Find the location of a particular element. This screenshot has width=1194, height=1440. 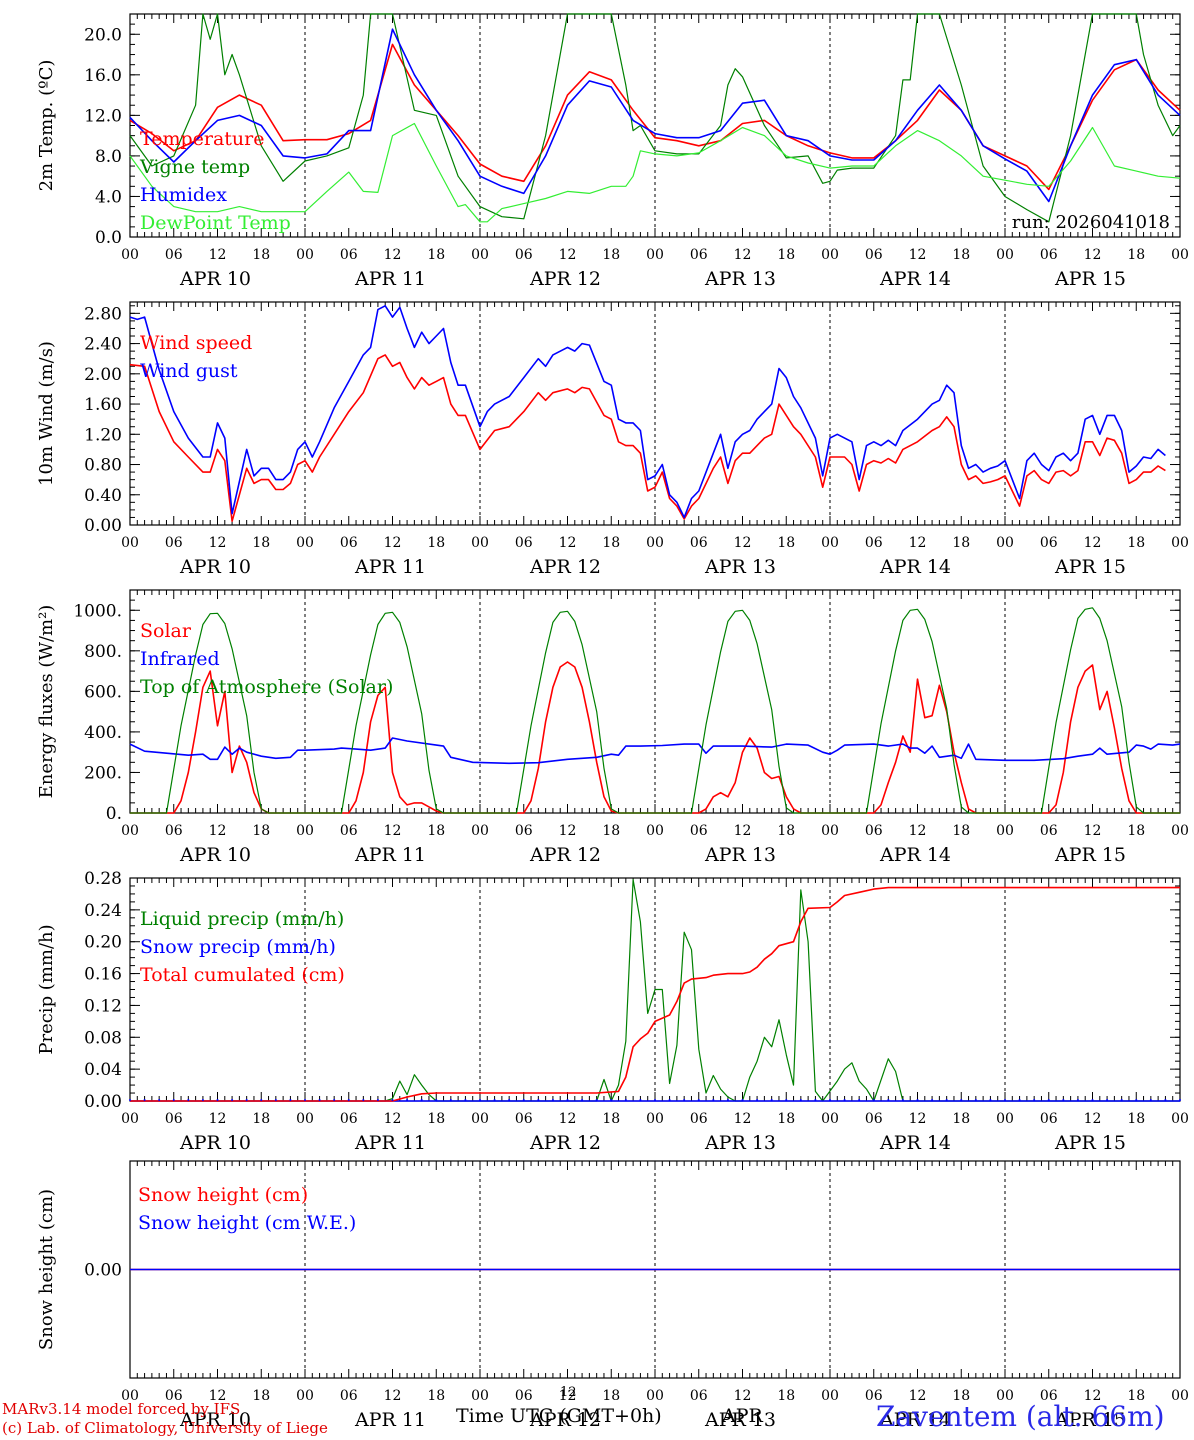

xaxis-small-label: 12 is located at coordinates (568, 1392).